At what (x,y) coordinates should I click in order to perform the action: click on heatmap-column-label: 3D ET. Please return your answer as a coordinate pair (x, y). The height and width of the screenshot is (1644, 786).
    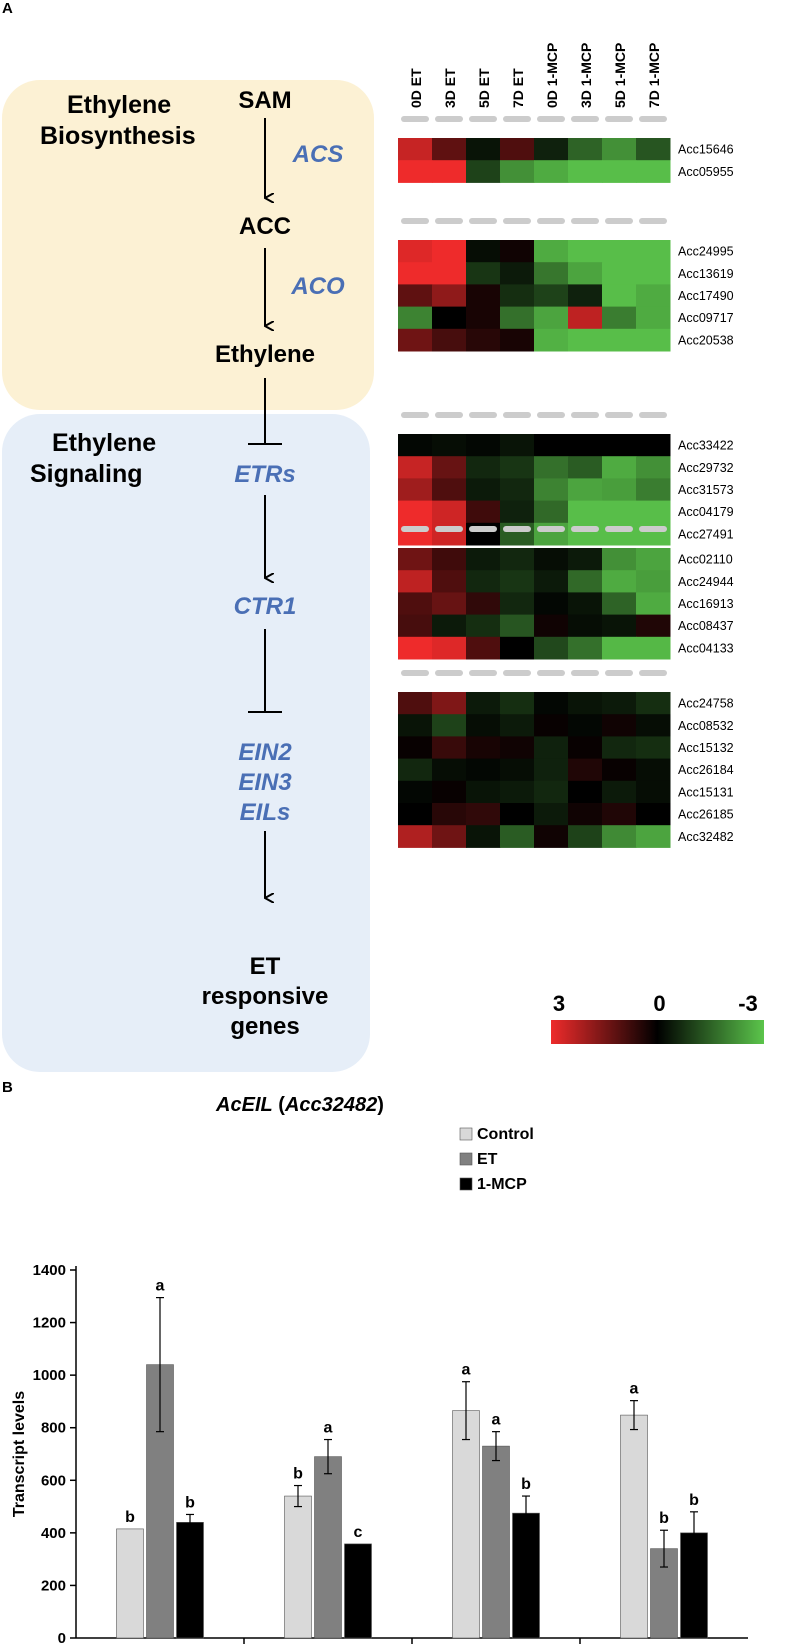
    Looking at the image, I should click on (450, 88).